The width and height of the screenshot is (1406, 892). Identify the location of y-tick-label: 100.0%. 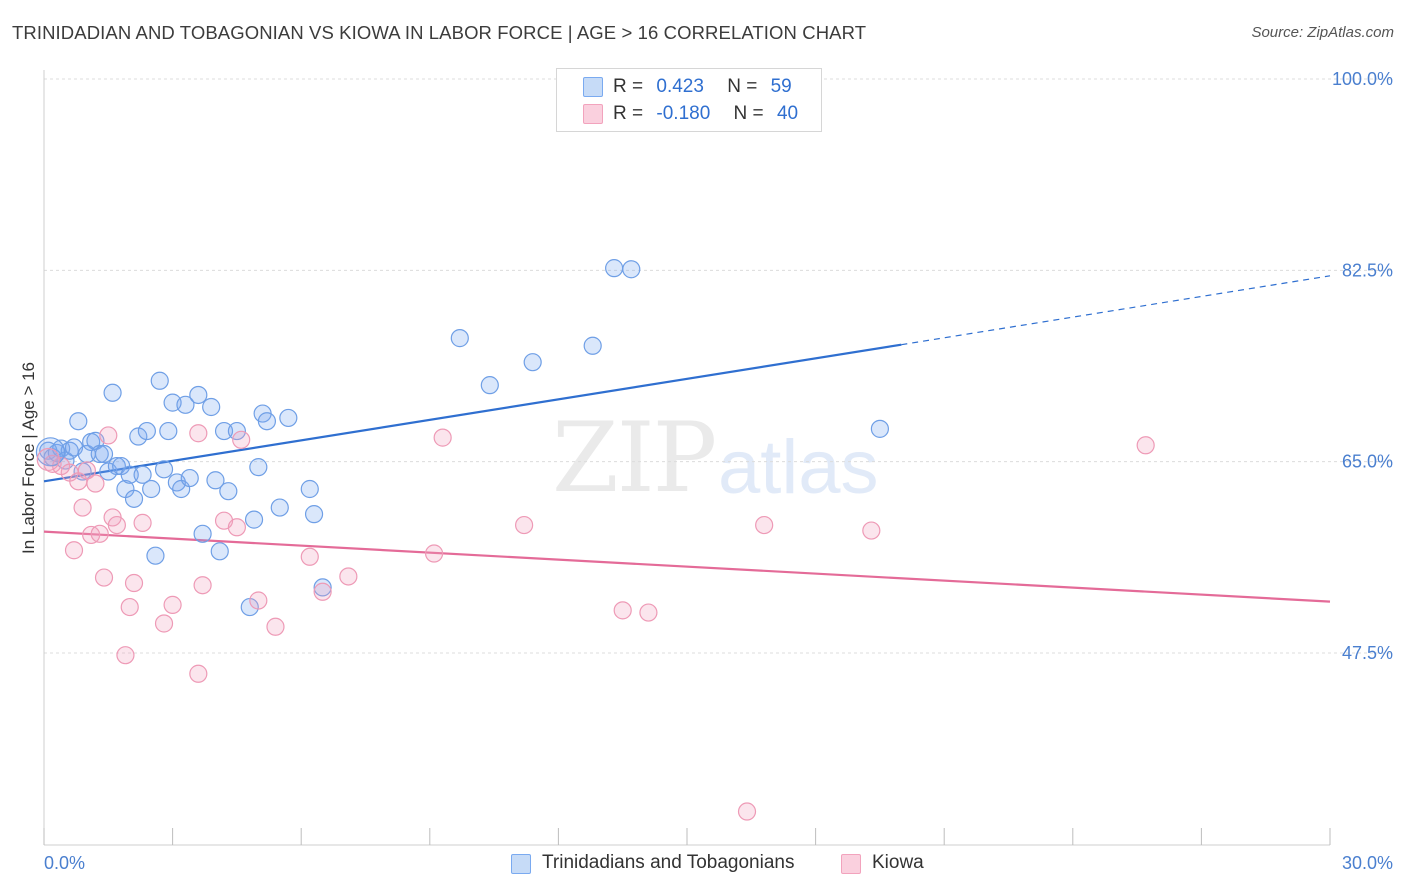
(1362, 79).